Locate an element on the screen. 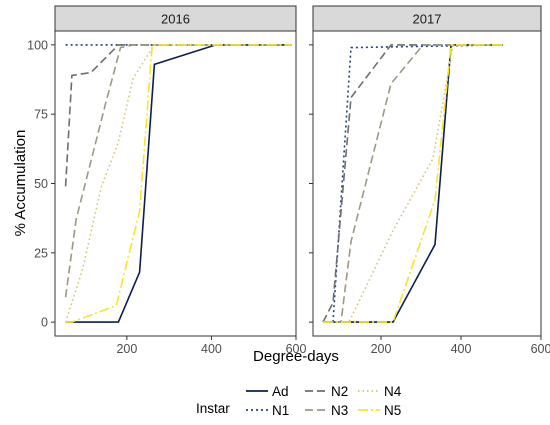  facet-strip-label: 2017 is located at coordinates (427, 19).